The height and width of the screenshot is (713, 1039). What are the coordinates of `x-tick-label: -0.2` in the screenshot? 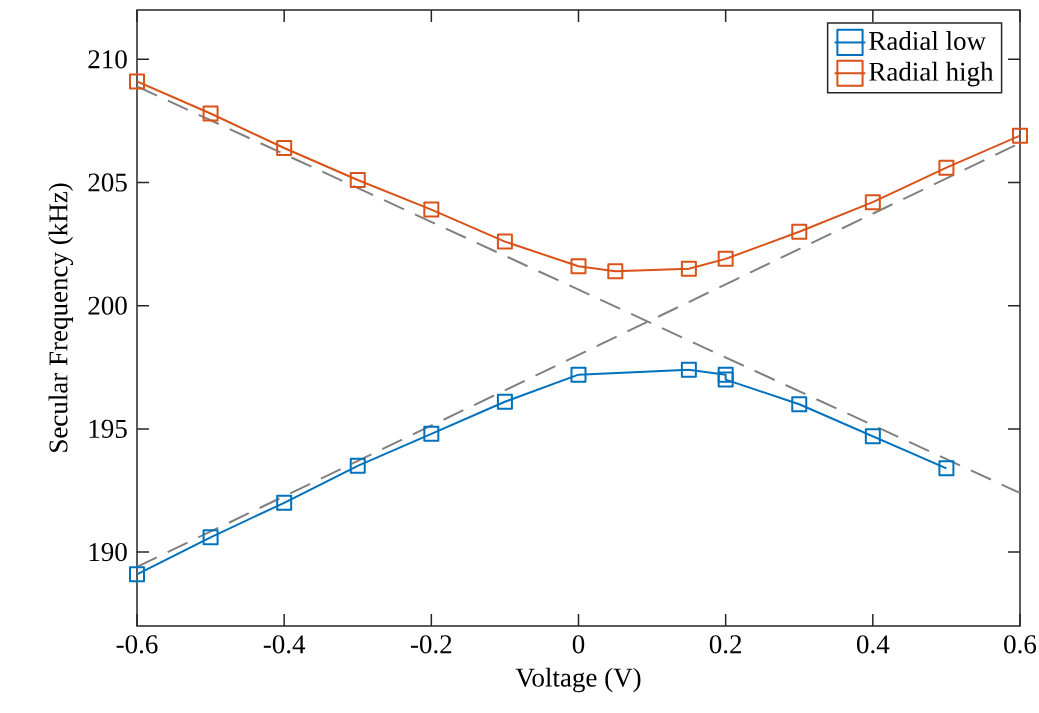 It's located at (431, 644).